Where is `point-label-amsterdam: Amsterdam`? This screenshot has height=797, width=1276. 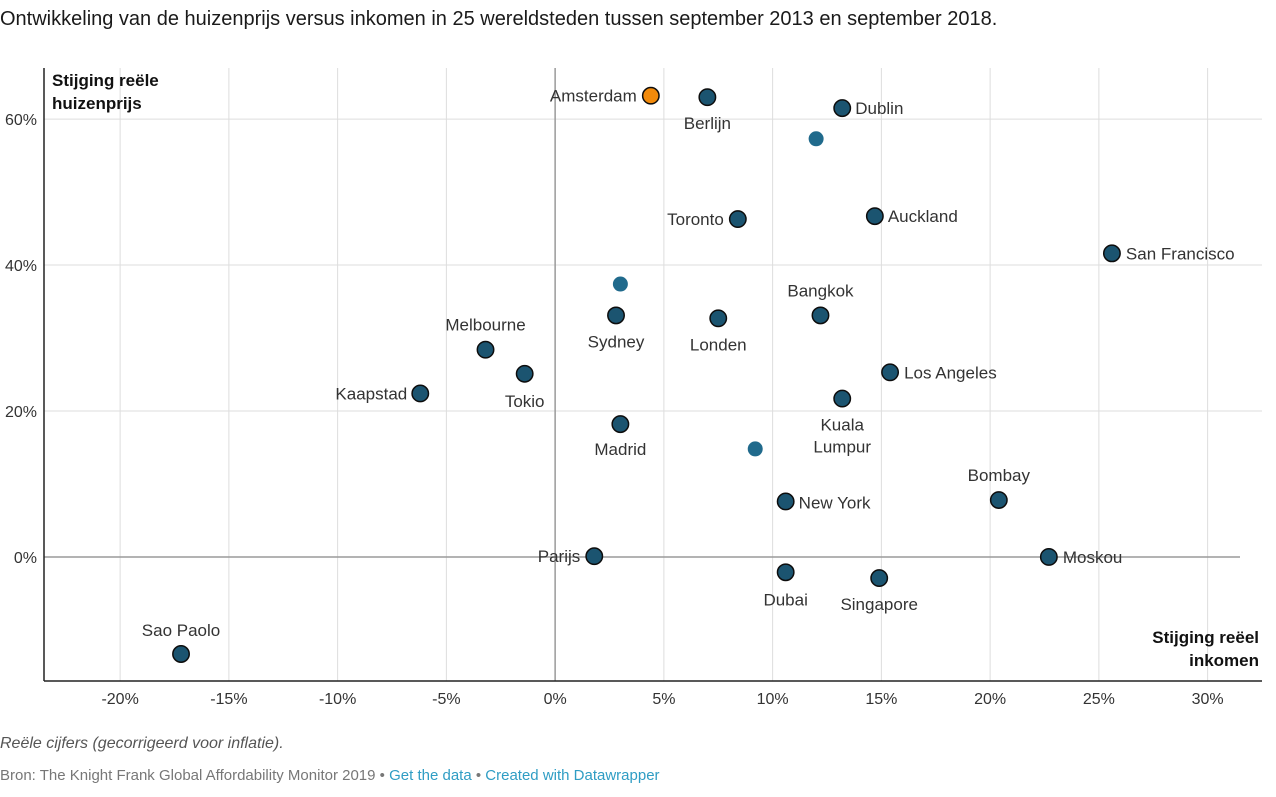
point-label-amsterdam: Amsterdam is located at coordinates (593, 96).